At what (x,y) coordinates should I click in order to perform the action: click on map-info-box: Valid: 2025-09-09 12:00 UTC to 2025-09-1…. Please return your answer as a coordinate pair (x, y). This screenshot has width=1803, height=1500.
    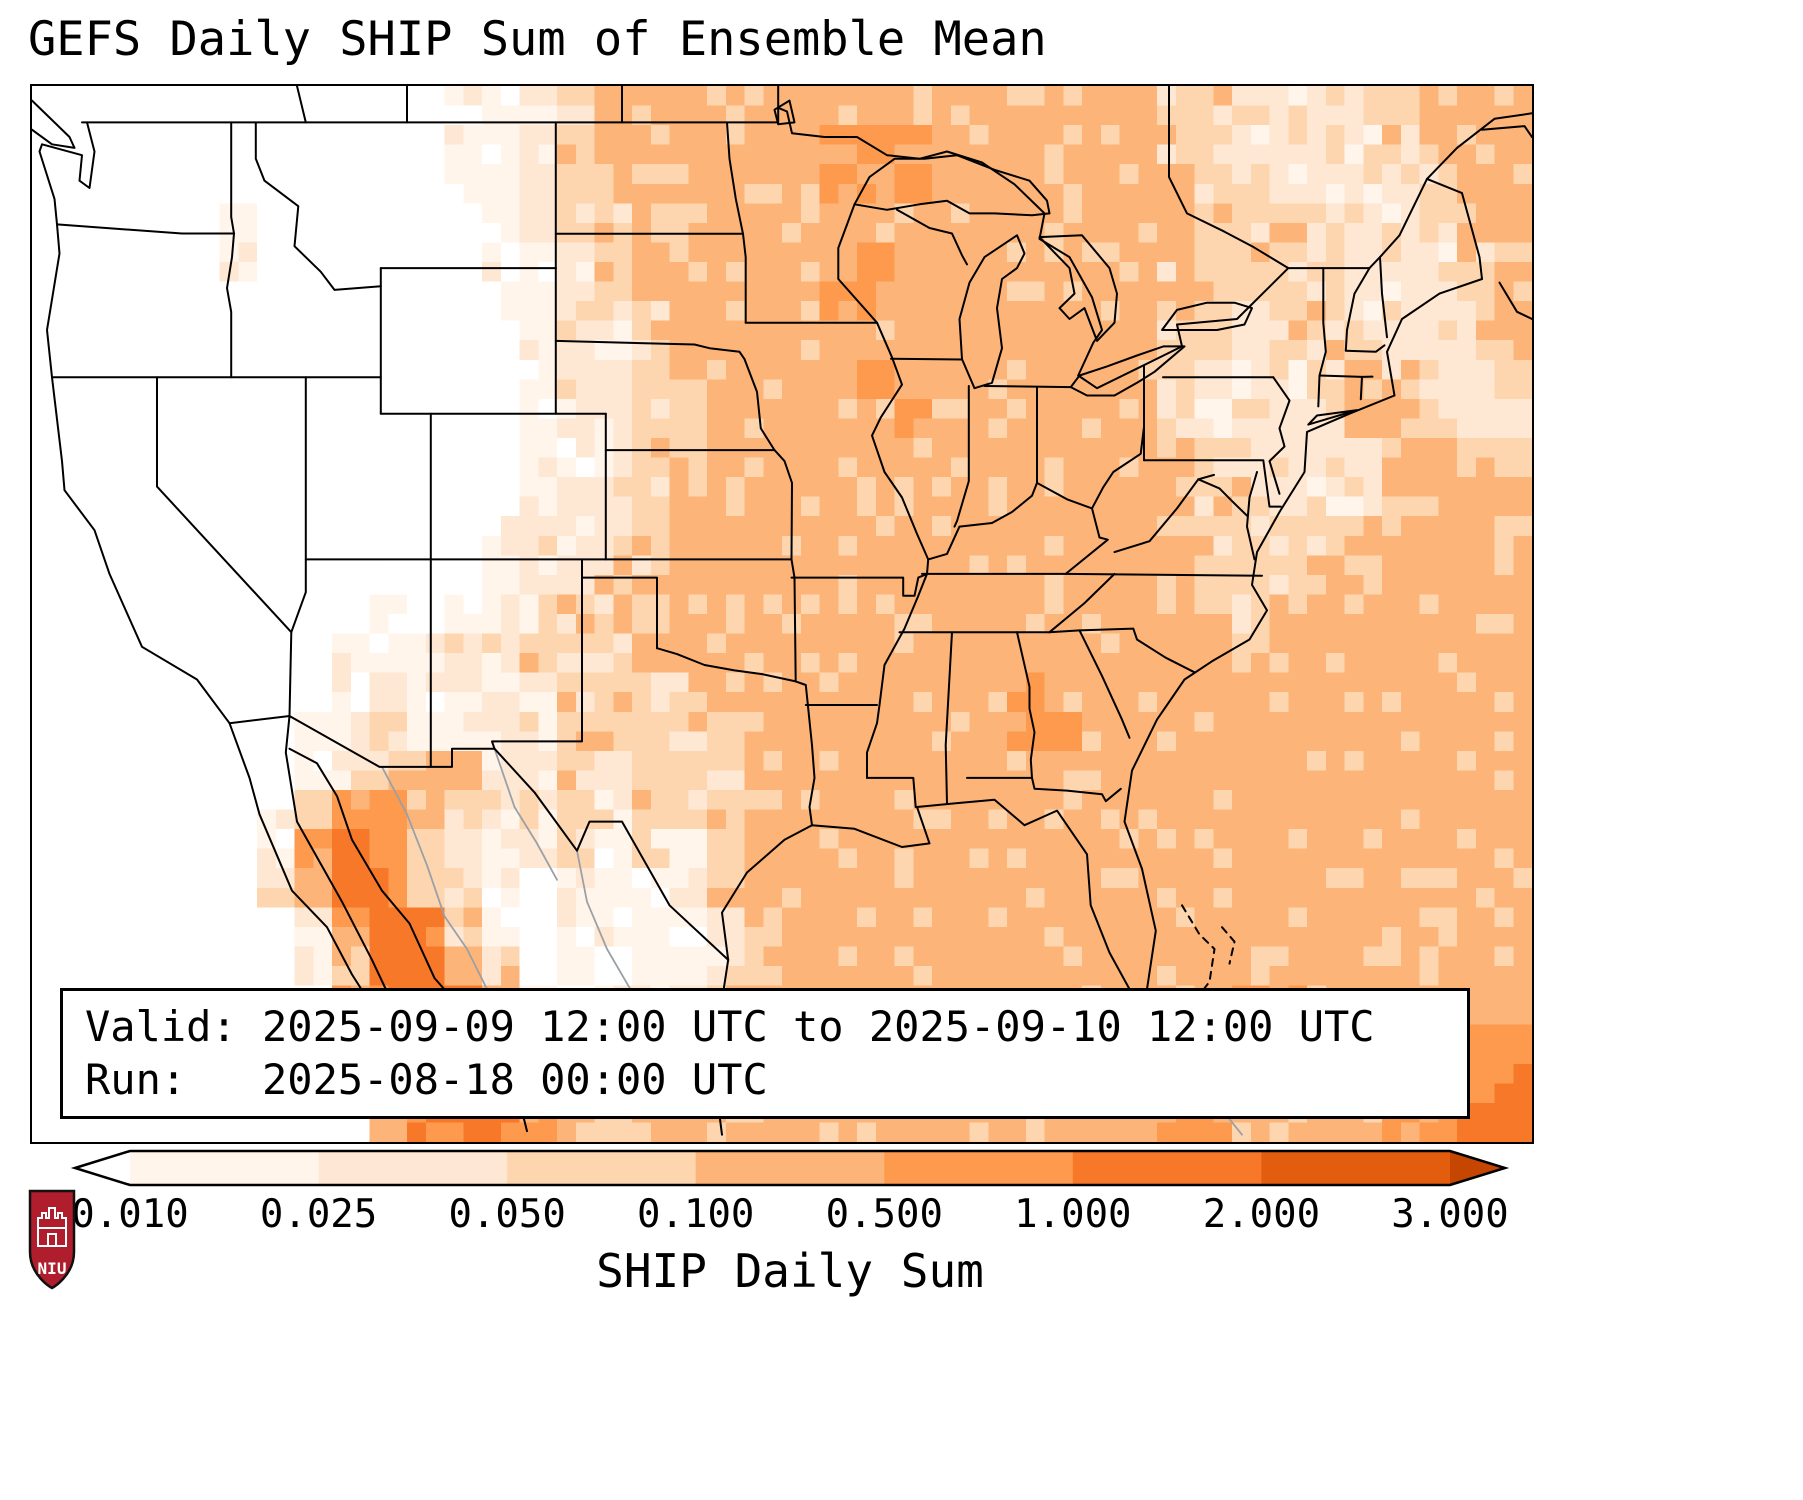
    Looking at the image, I should click on (765, 1053).